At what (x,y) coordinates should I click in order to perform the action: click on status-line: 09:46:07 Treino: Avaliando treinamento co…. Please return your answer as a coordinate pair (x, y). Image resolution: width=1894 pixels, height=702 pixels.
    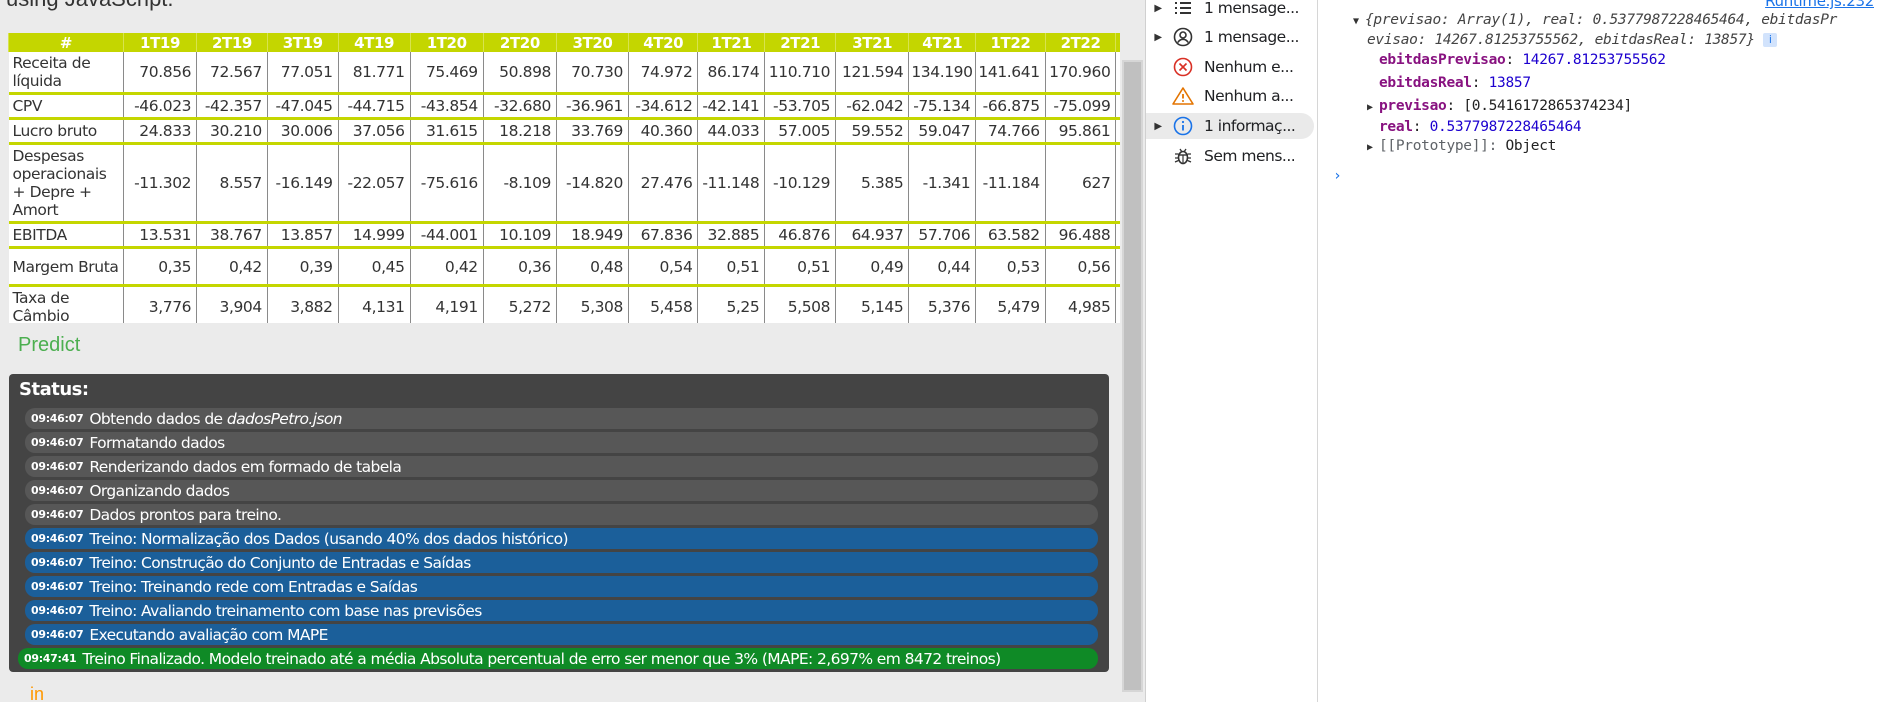
    Looking at the image, I should click on (561, 610).